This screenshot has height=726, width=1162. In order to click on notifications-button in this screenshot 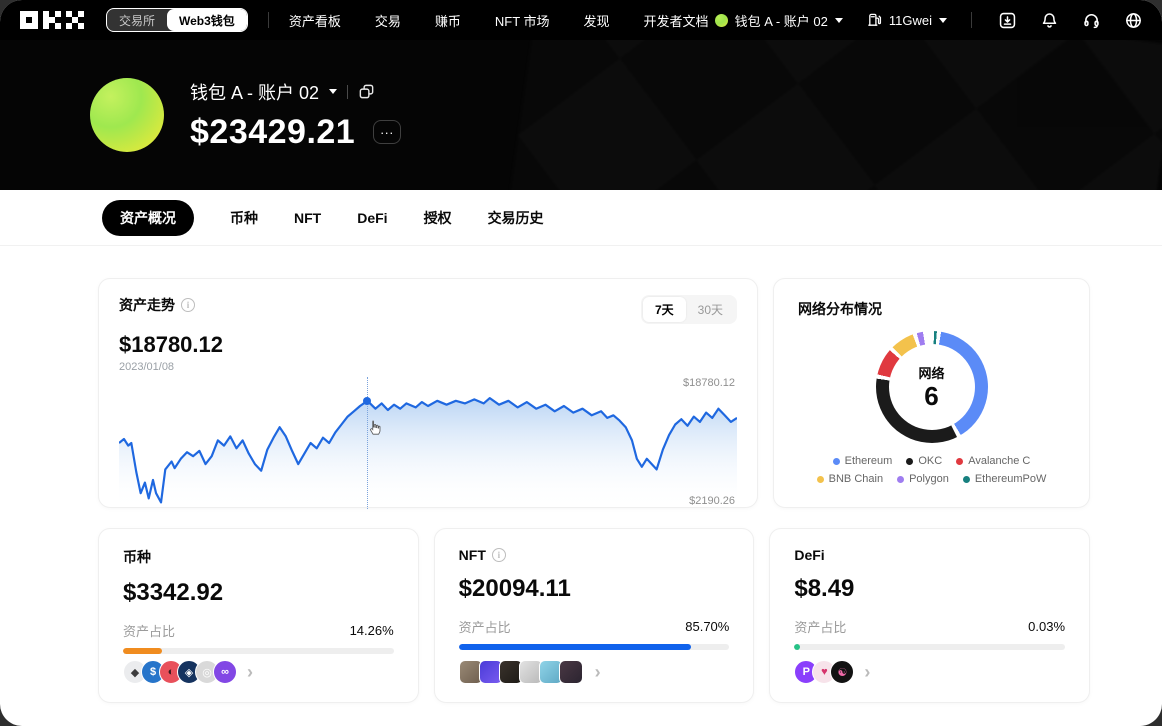, I will do `click(1049, 20)`.